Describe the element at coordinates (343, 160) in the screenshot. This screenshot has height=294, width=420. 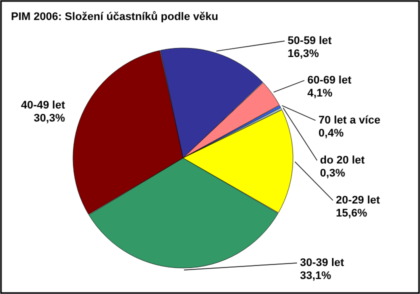
I see `slice-label: do 20 let` at that location.